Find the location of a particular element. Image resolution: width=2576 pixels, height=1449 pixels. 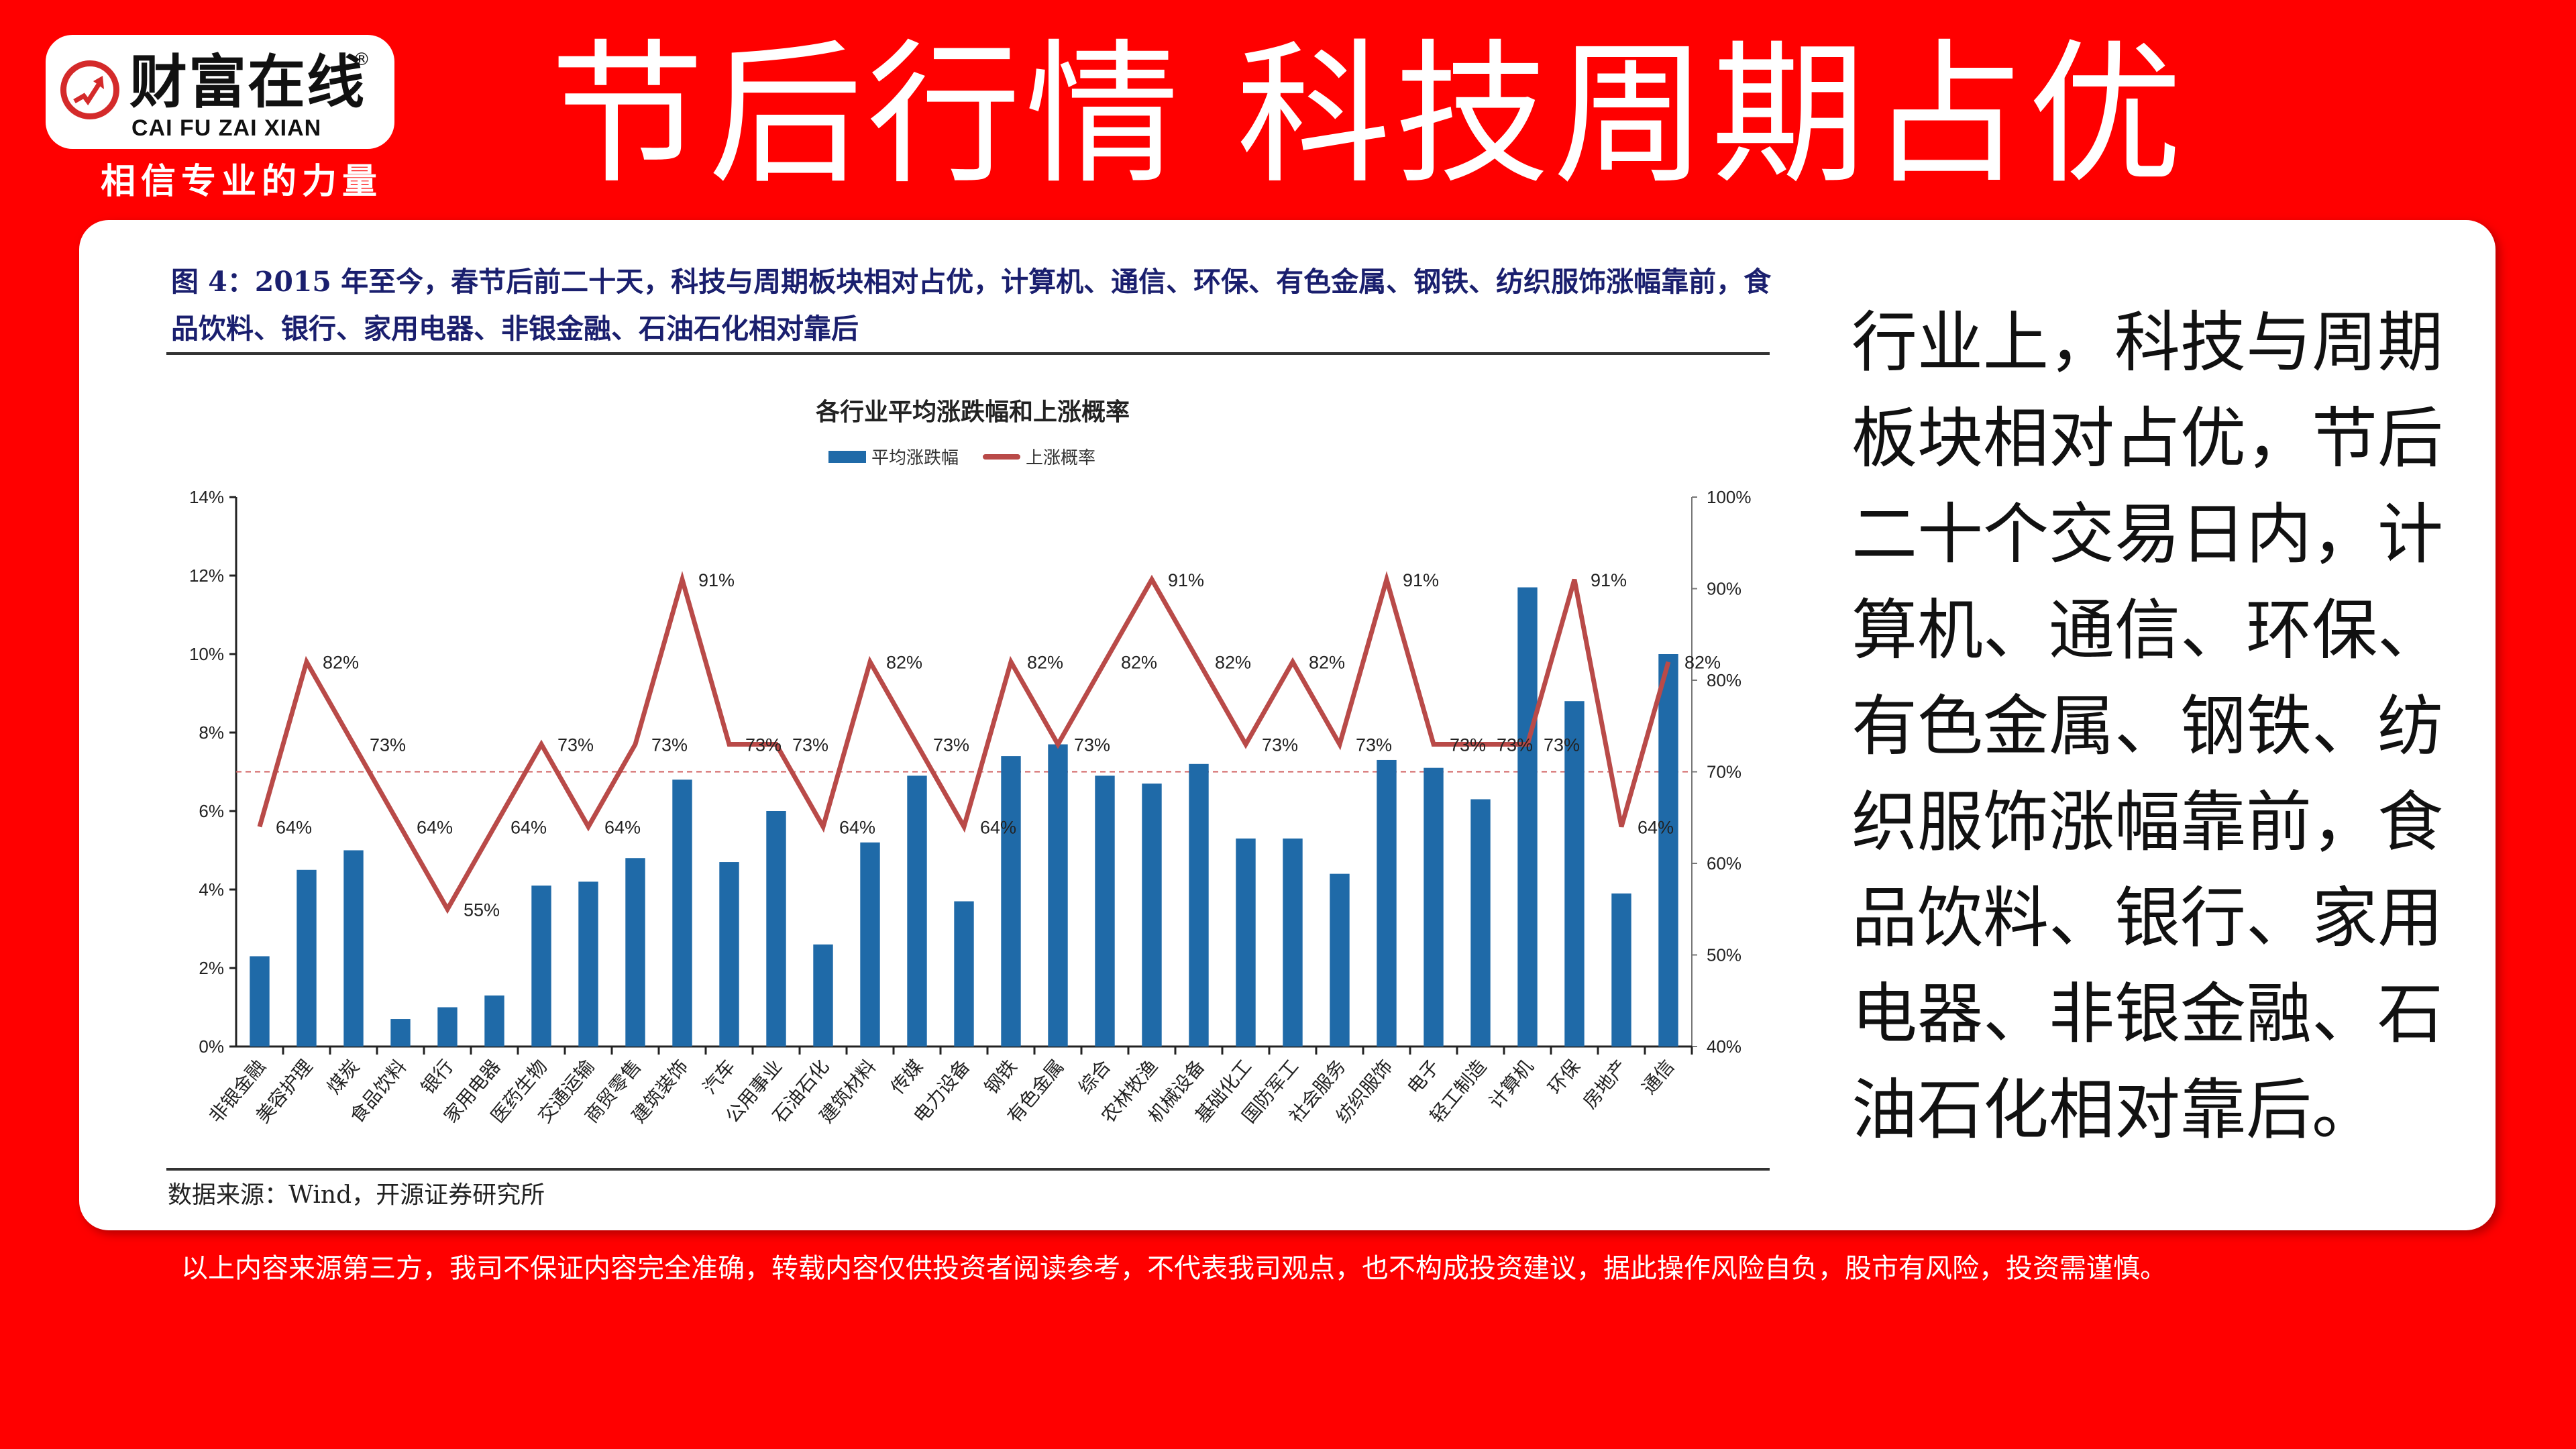

brand-slogan: 相信专业的力量 is located at coordinates (242, 181).